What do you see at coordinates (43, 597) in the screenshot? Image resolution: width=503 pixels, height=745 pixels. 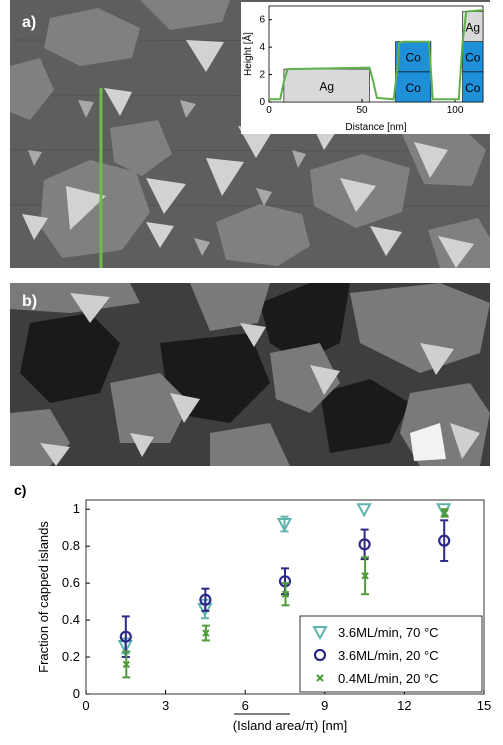 I see `chart-y-label: Fraction of capped islands` at bounding box center [43, 597].